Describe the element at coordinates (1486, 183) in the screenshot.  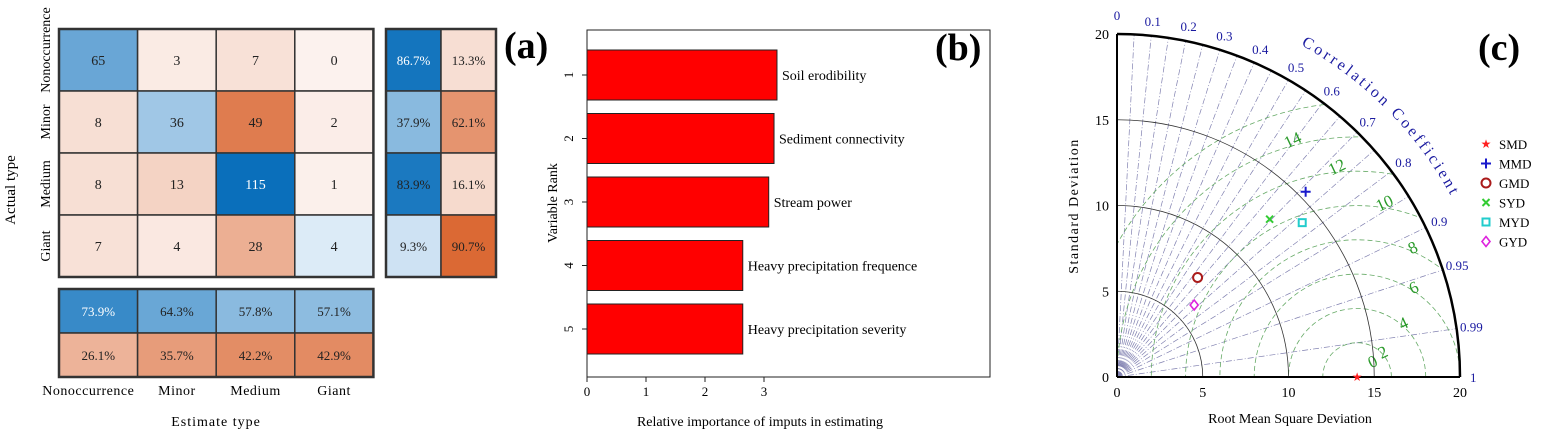
I see `legend-gmd-marker` at that location.